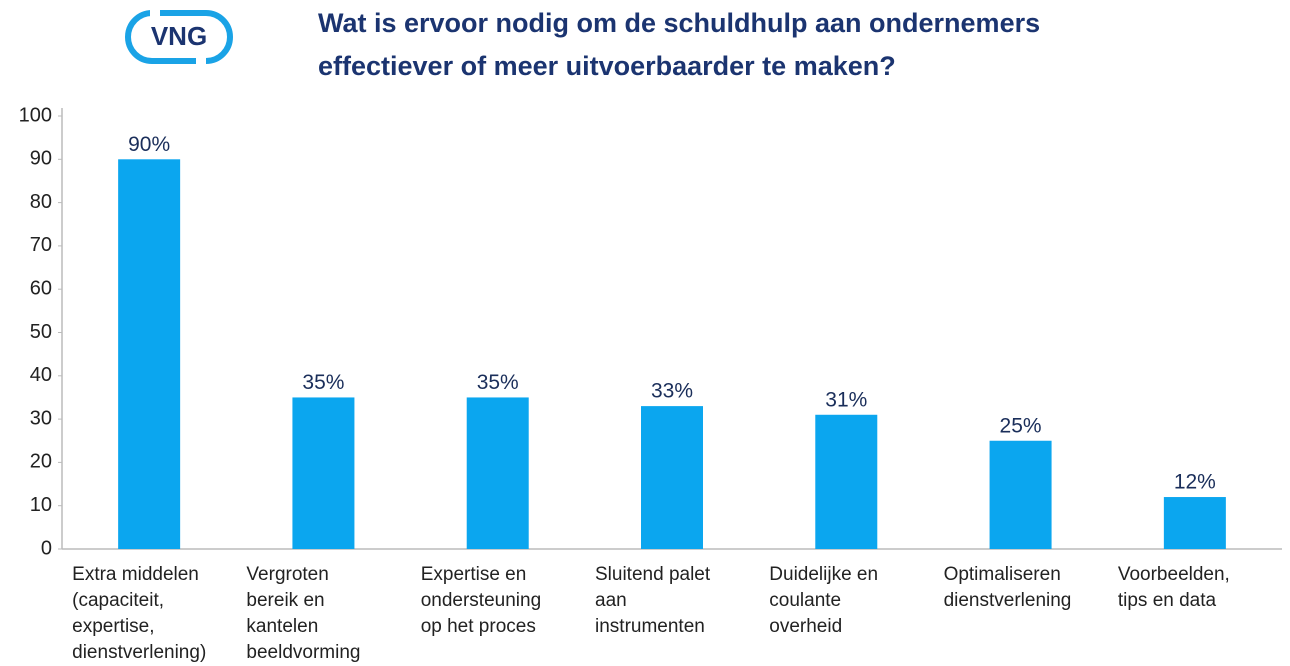 Image resolution: width=1290 pixels, height=666 pixels. I want to click on value-label: 90%, so click(149, 144).